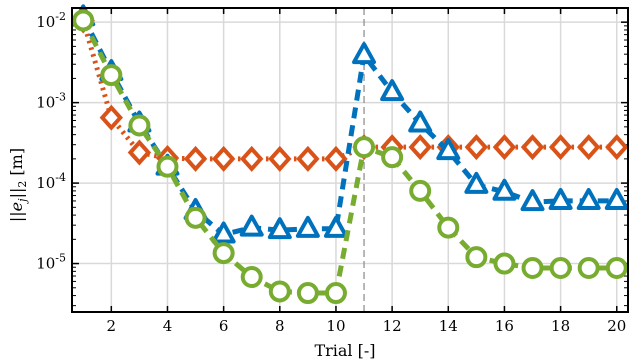 The height and width of the screenshot is (361, 629). Describe the element at coordinates (560, 326) in the screenshot. I see `x-tick-label: 18` at that location.